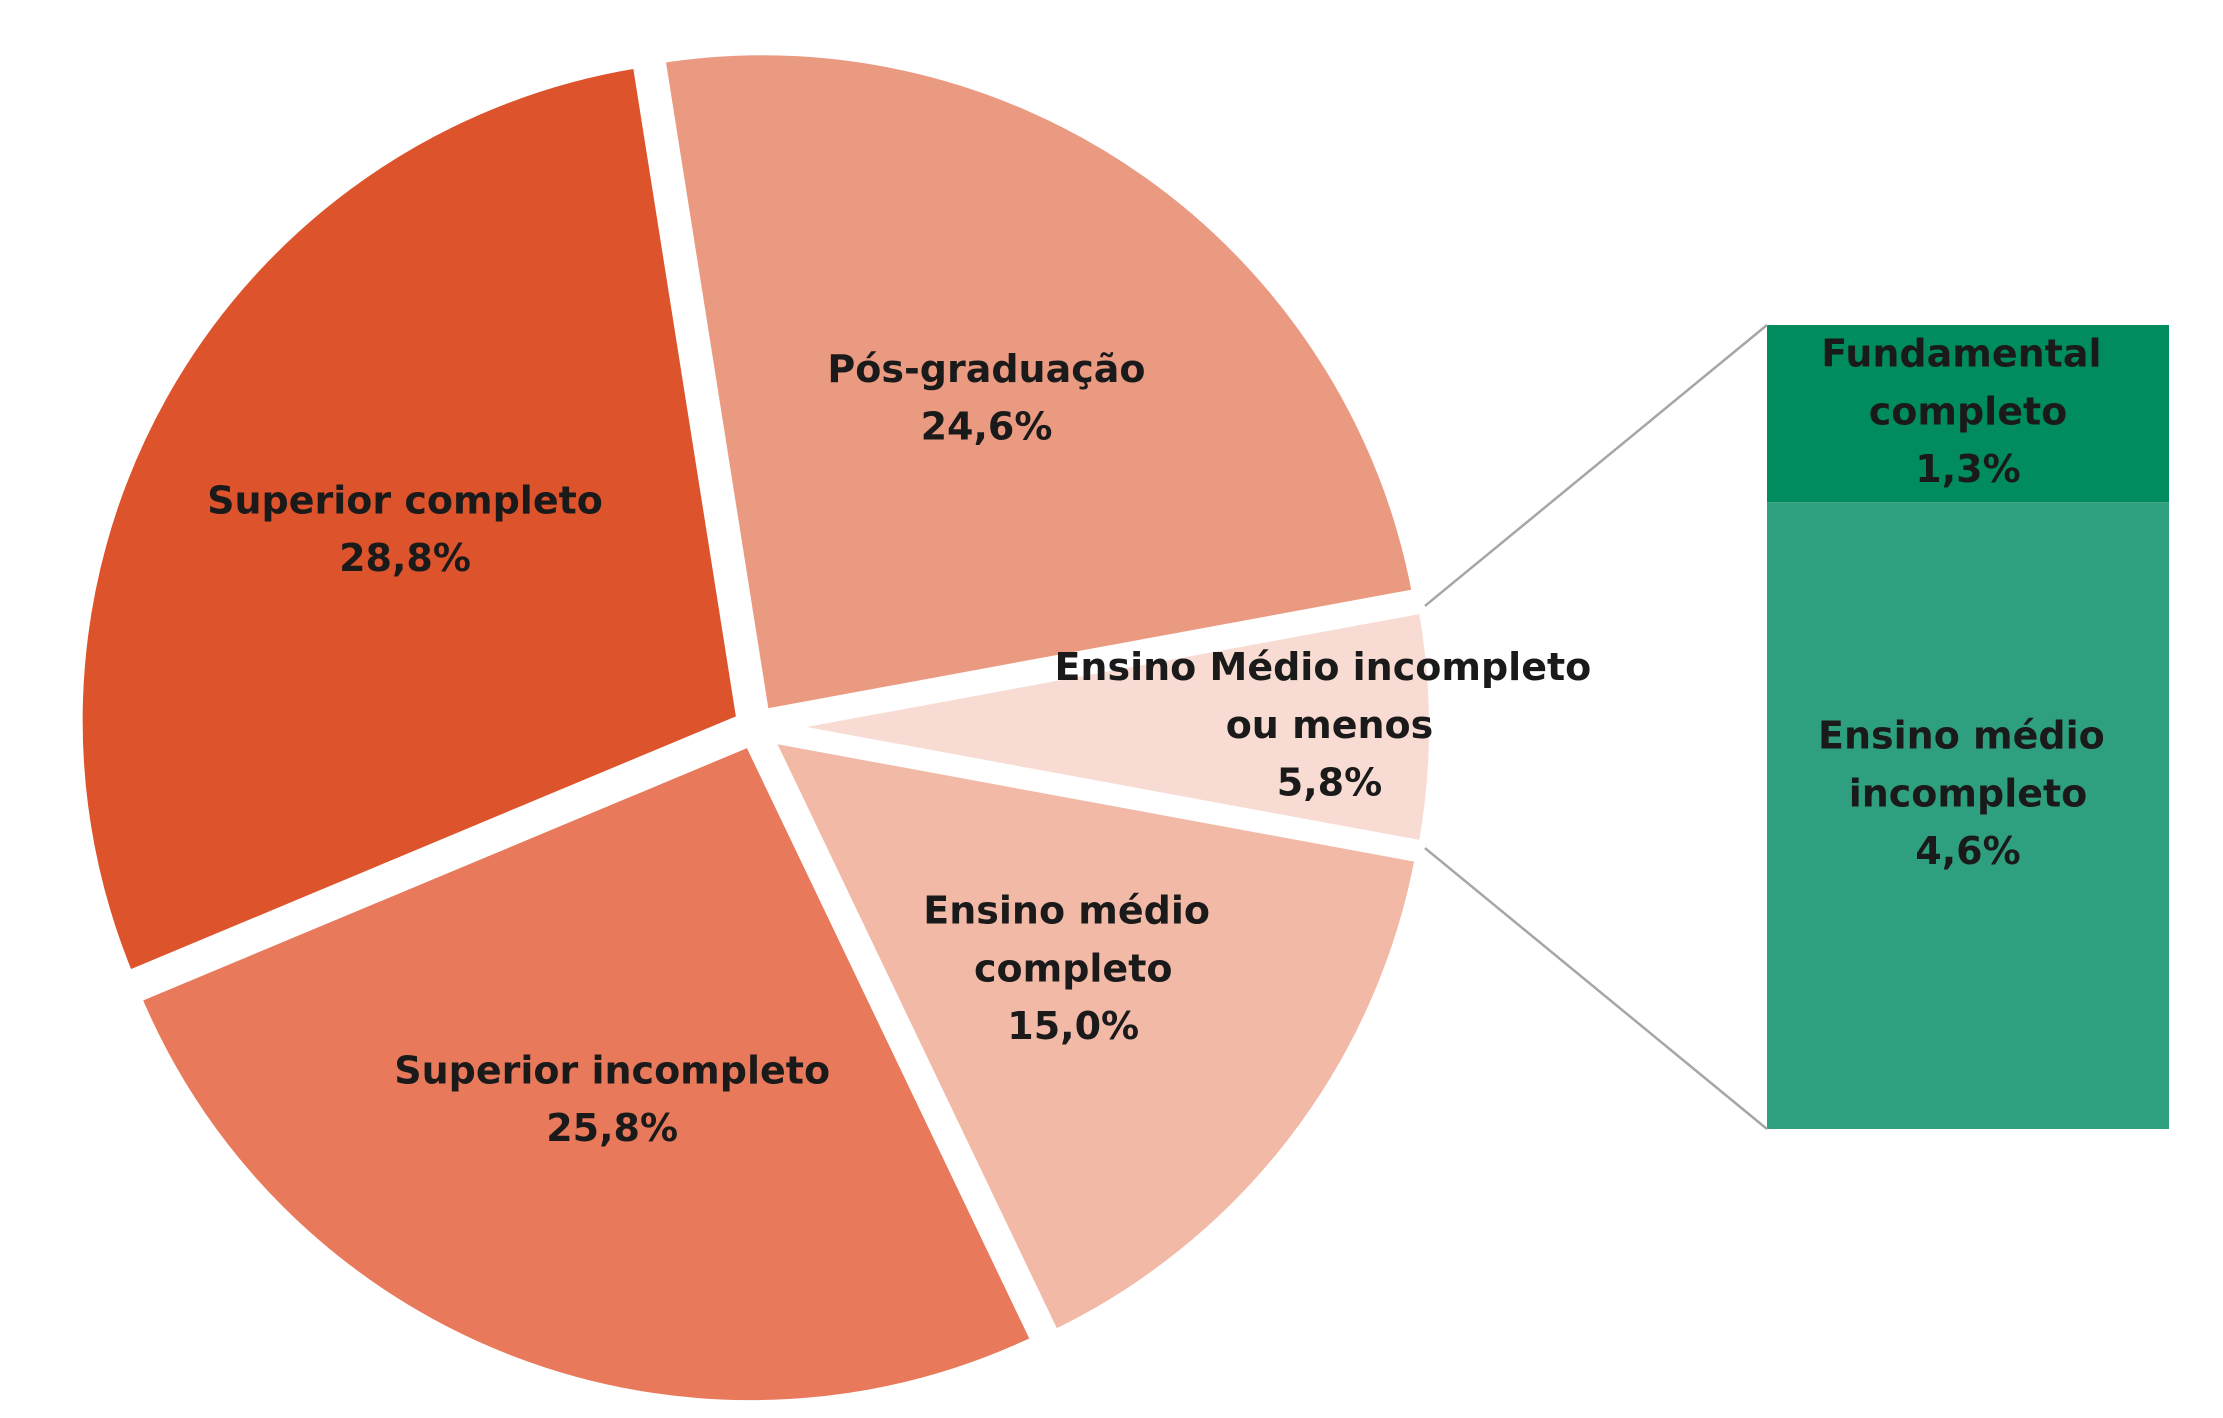 Image resolution: width=2223 pixels, height=1418 pixels. I want to click on bar-value-label: 1,3%, so click(1967, 469).